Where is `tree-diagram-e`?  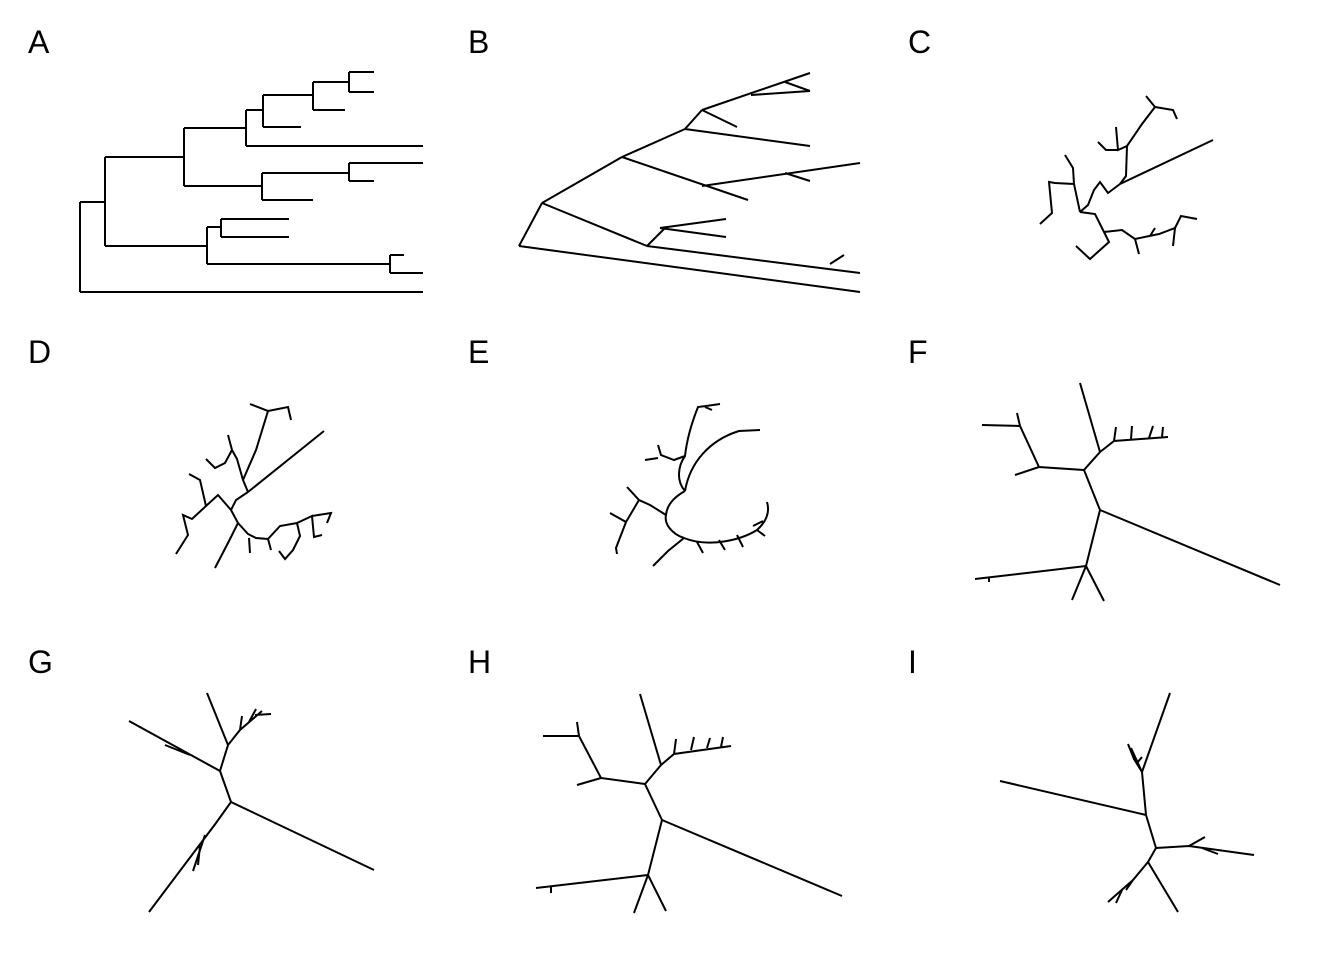 tree-diagram-e is located at coordinates (689, 485).